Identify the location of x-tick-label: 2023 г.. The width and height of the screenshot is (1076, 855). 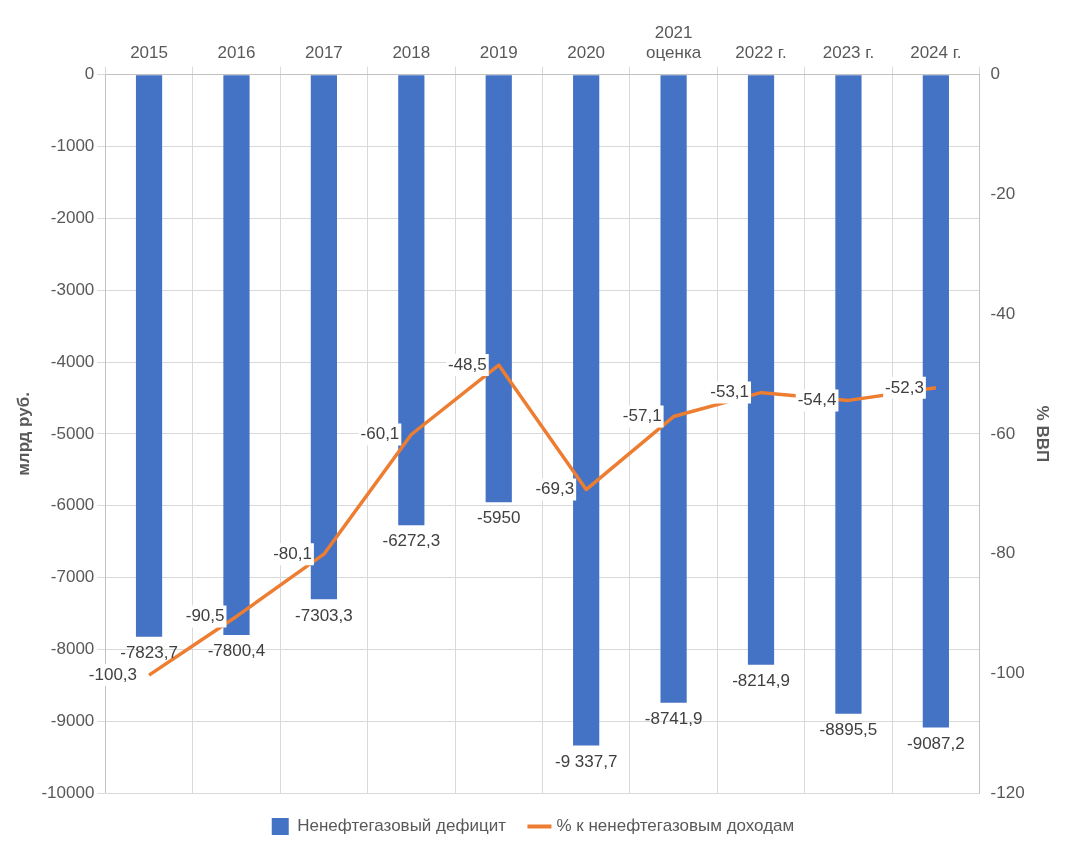
(848, 53).